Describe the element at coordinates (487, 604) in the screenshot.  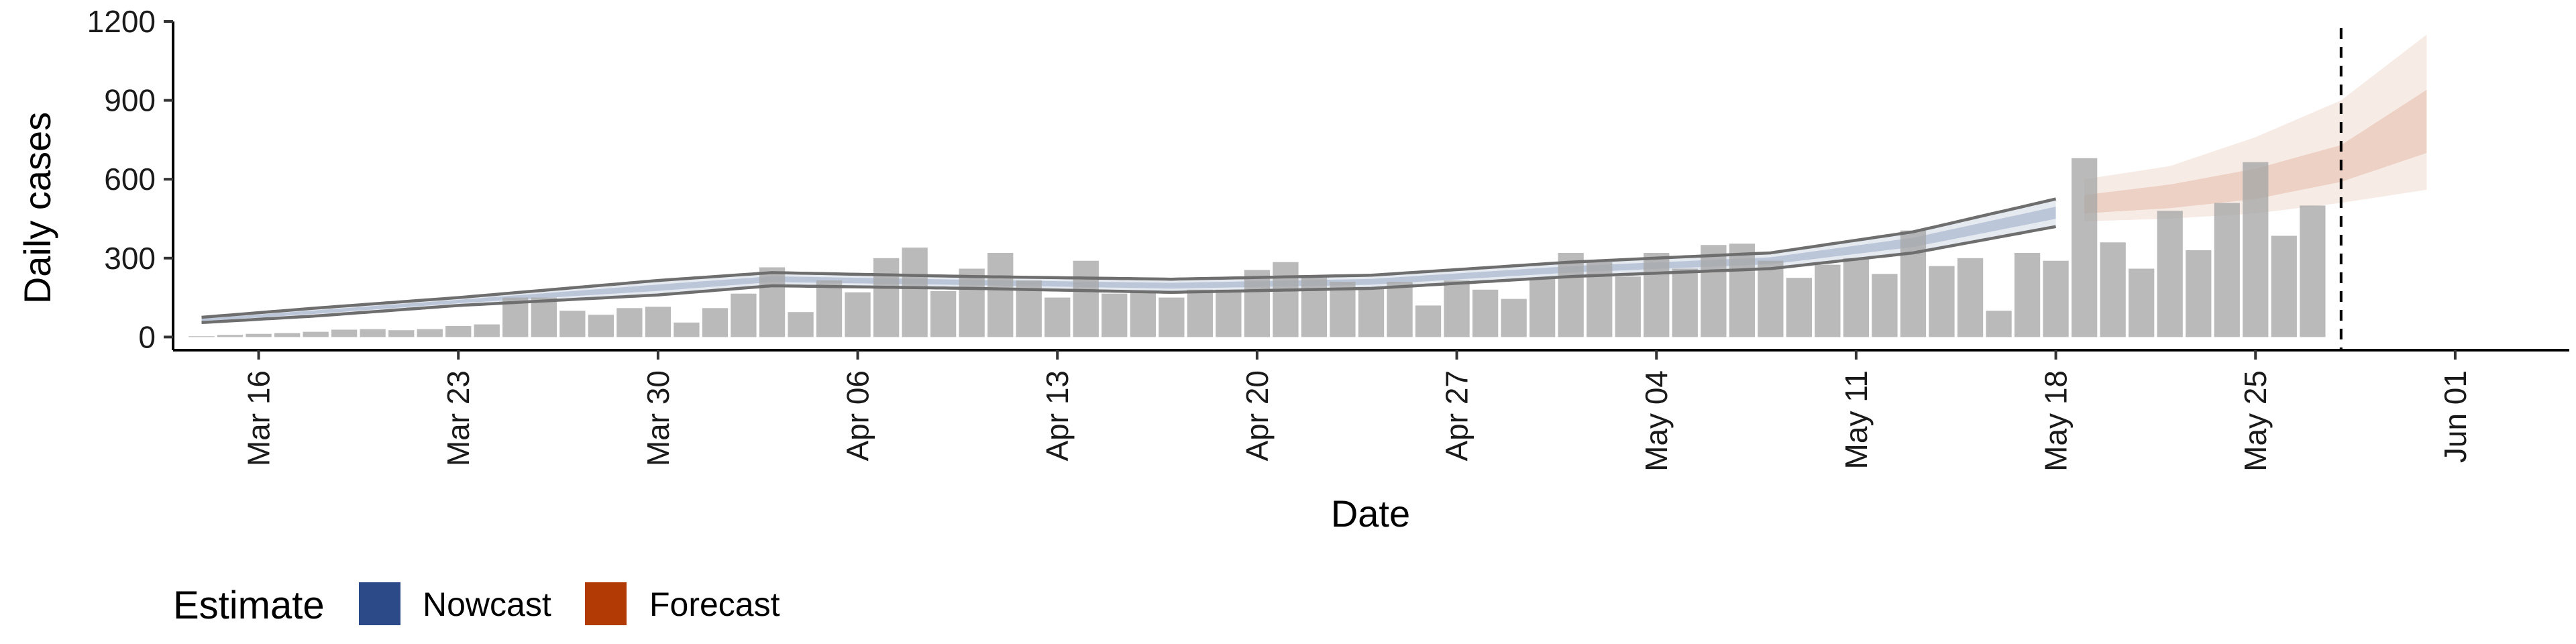
I see `legend-label-nowcast: Nowcast` at that location.